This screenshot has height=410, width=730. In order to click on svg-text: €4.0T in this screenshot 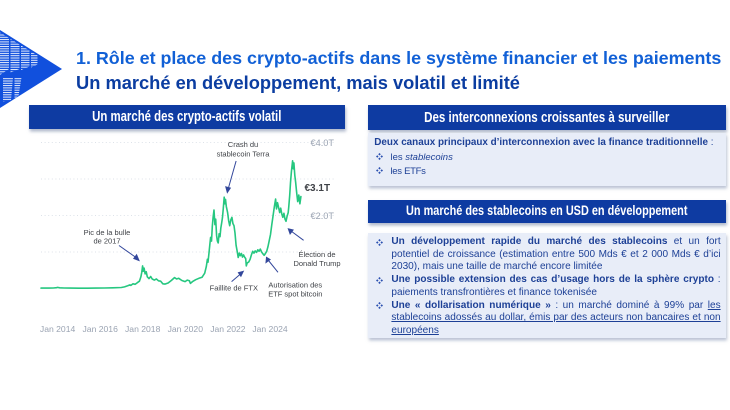, I will do `click(323, 143)`.